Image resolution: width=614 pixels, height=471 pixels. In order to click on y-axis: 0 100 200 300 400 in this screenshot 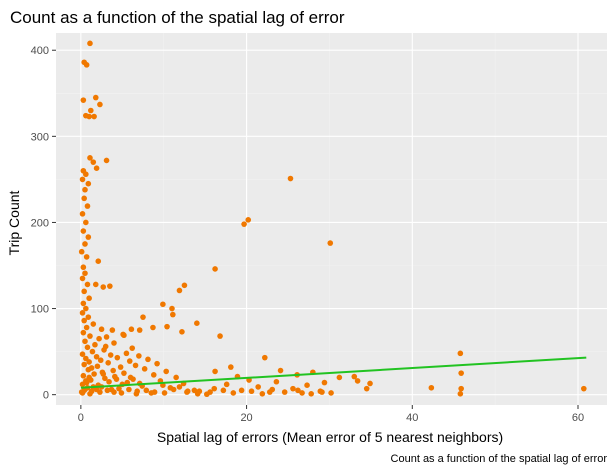, I will do `click(43, 223)`.